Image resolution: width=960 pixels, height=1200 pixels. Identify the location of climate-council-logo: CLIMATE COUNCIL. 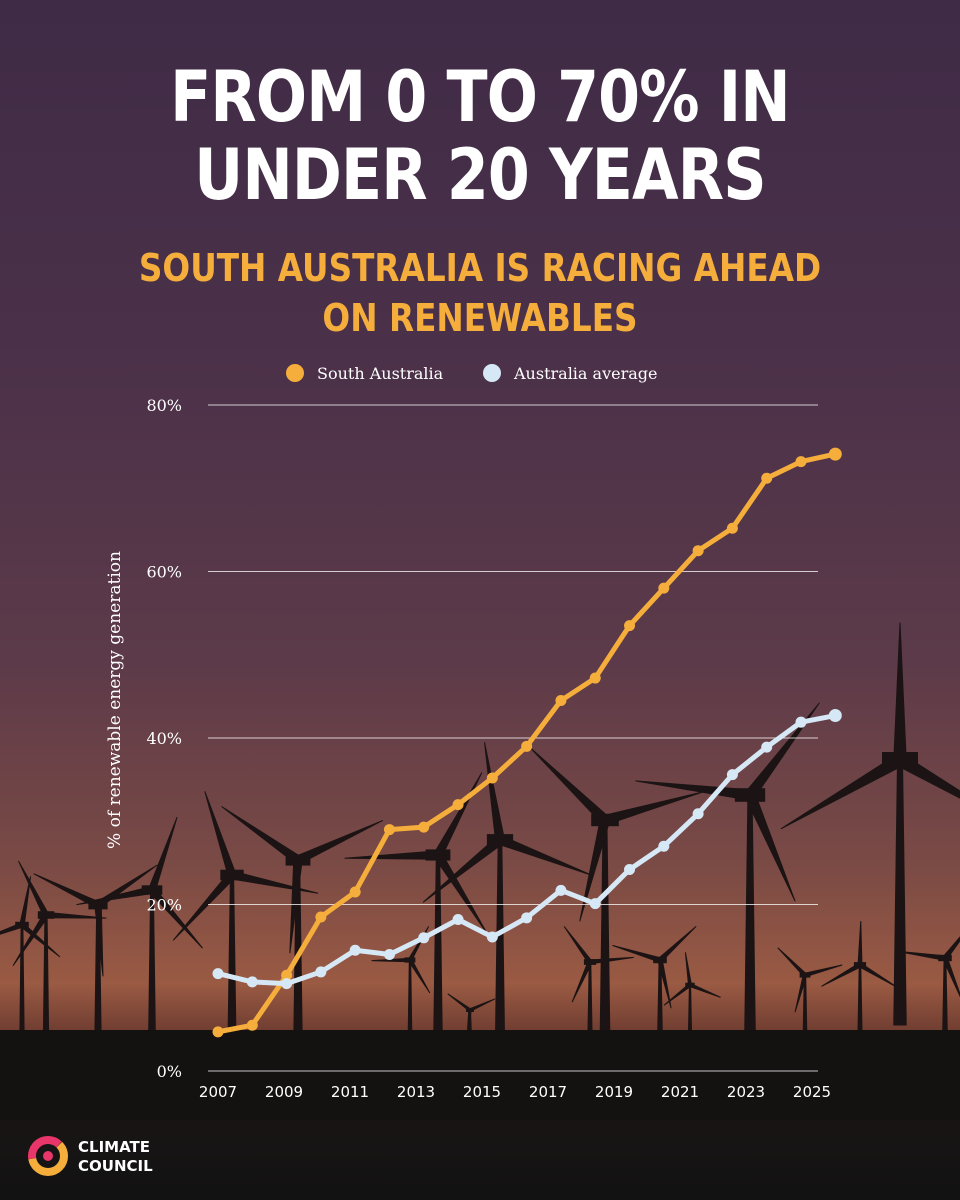
(106, 1158).